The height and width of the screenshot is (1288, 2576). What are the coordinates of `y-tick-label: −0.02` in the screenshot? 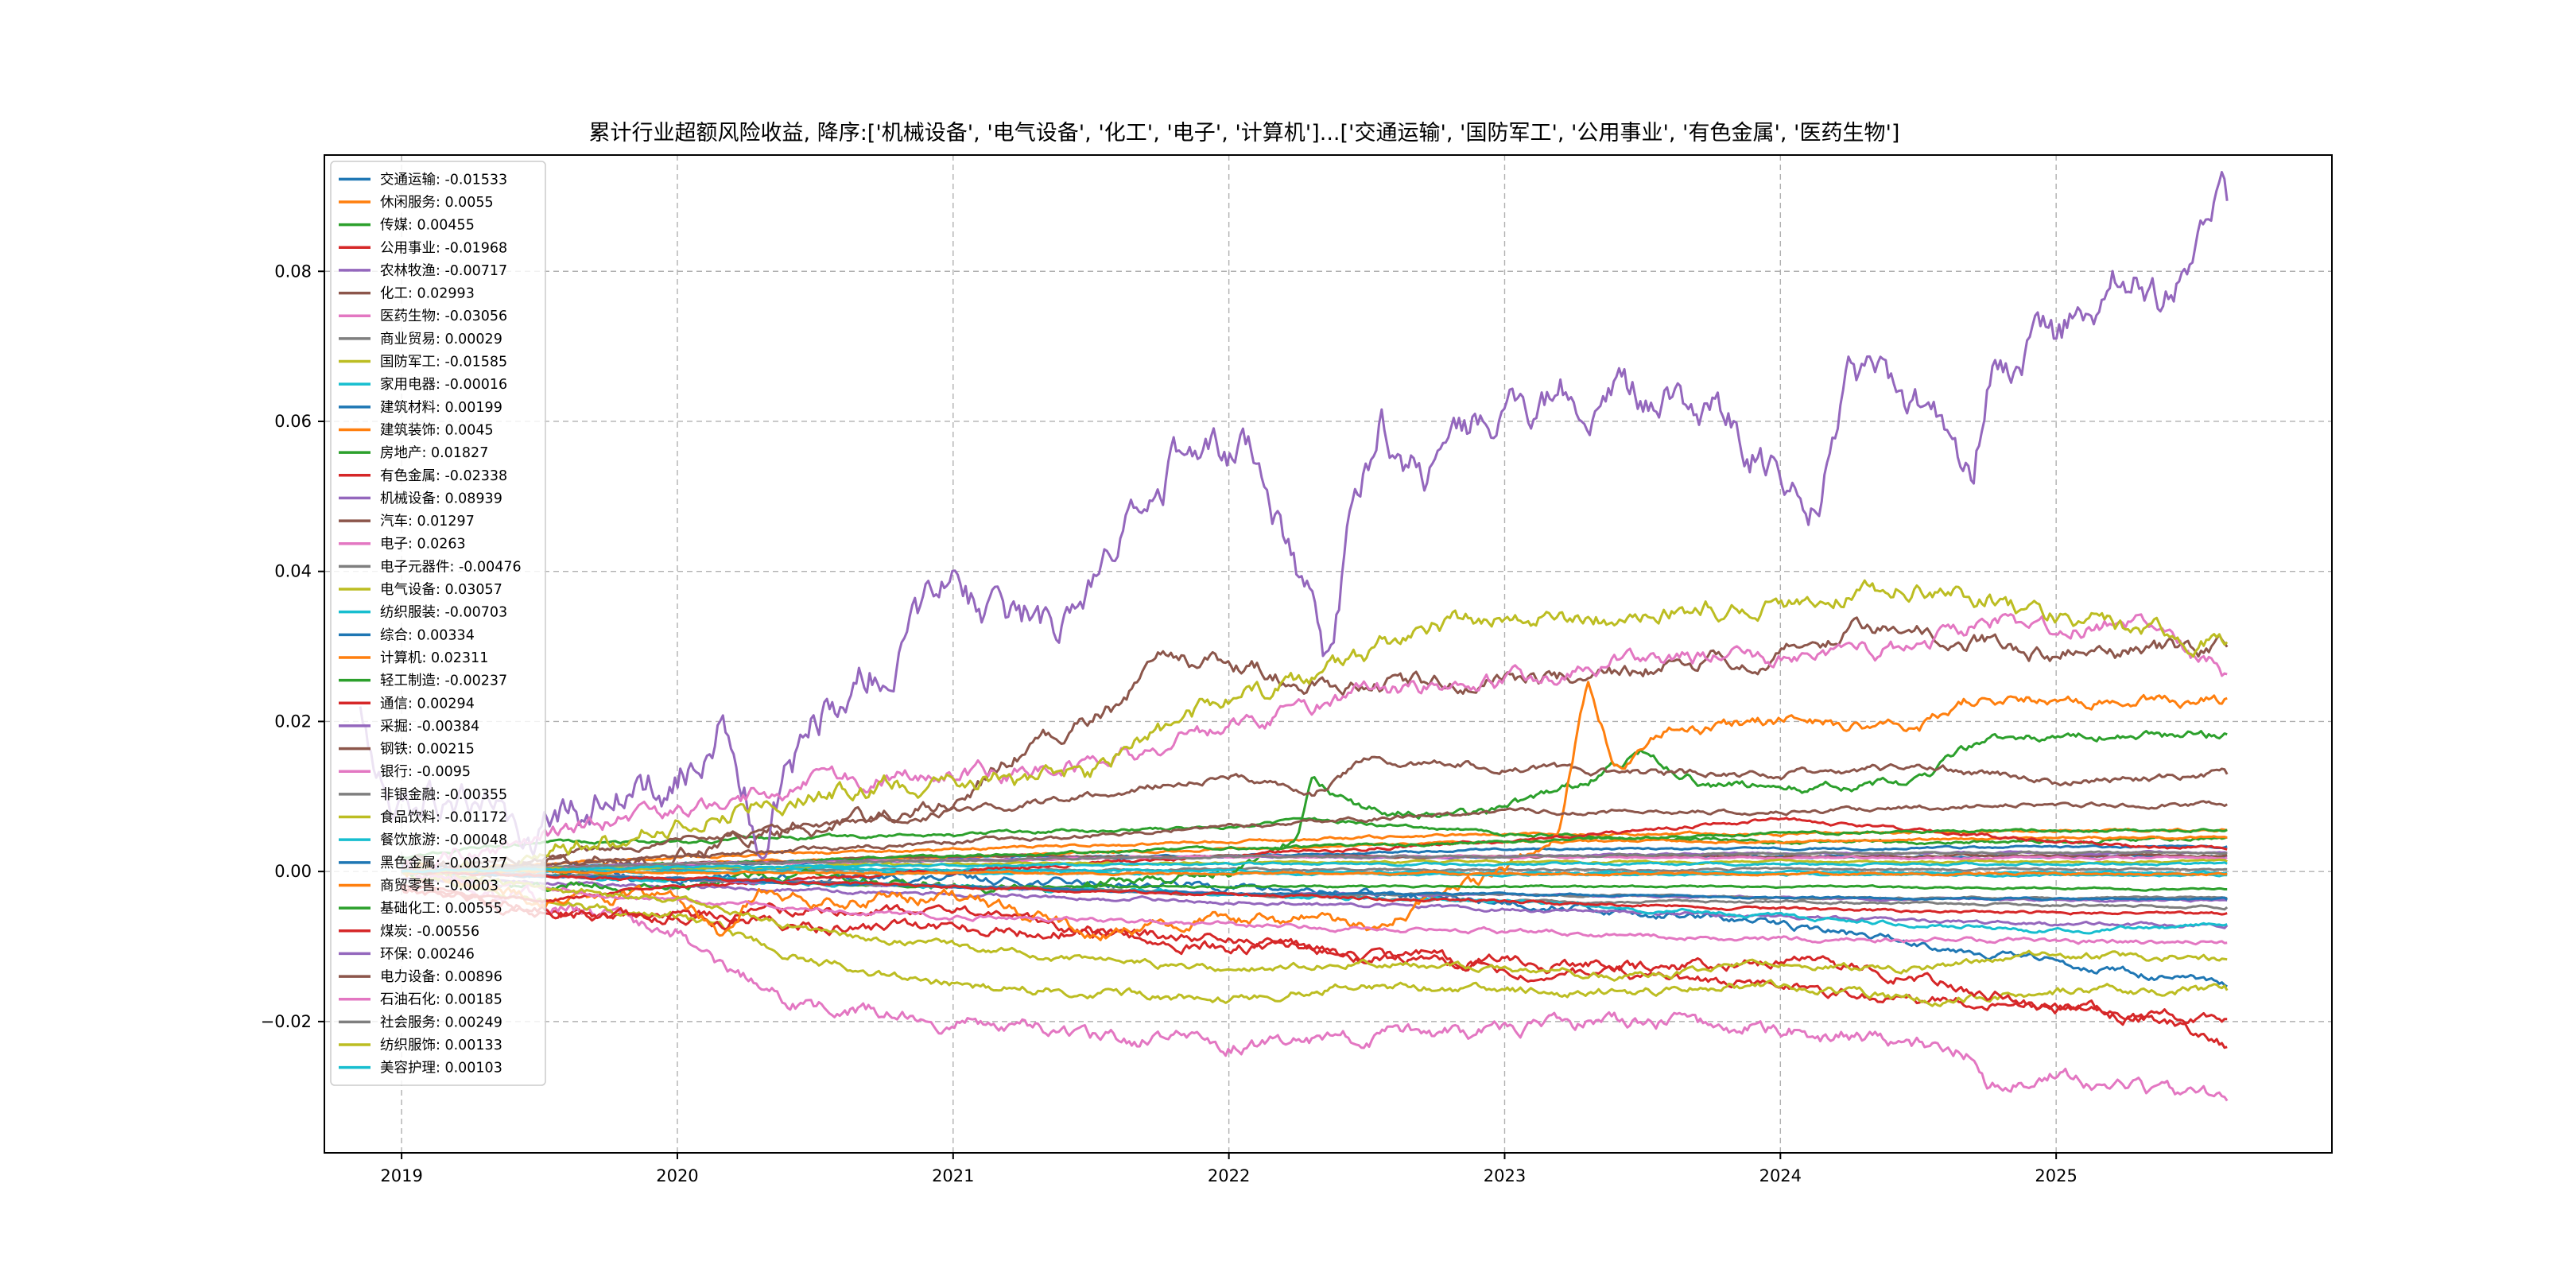 It's located at (286, 1022).